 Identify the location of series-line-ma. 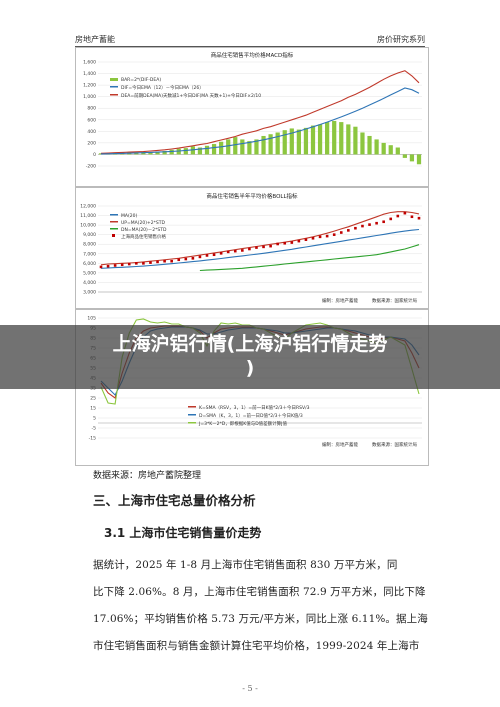
(260, 248).